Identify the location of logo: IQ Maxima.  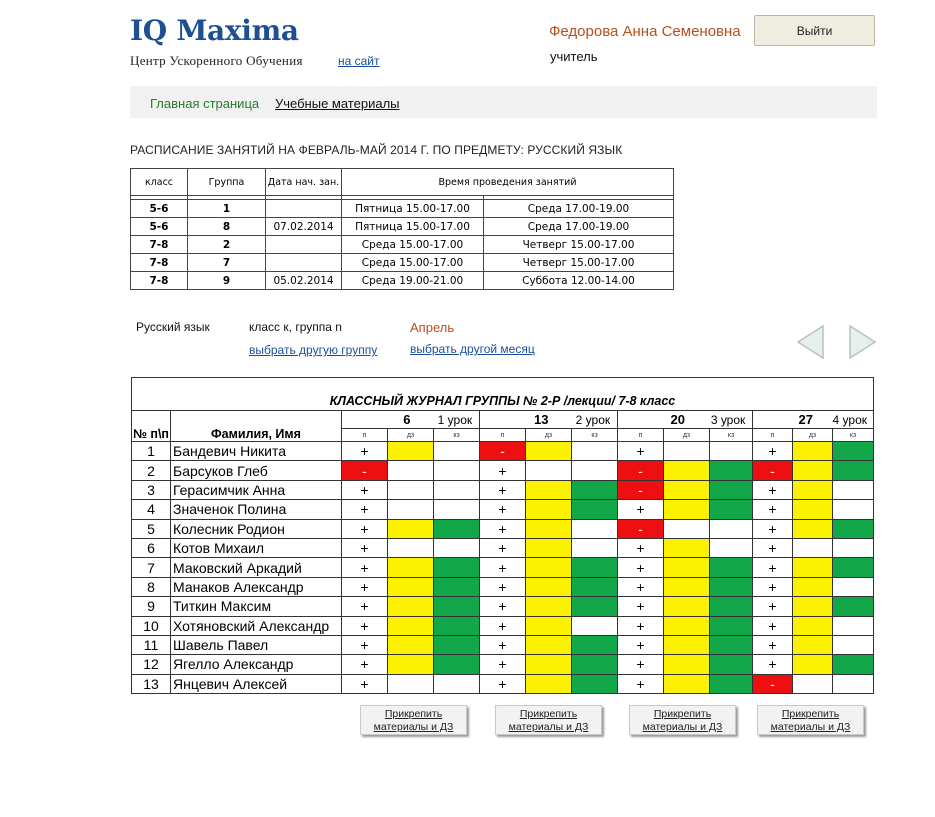
(214, 30).